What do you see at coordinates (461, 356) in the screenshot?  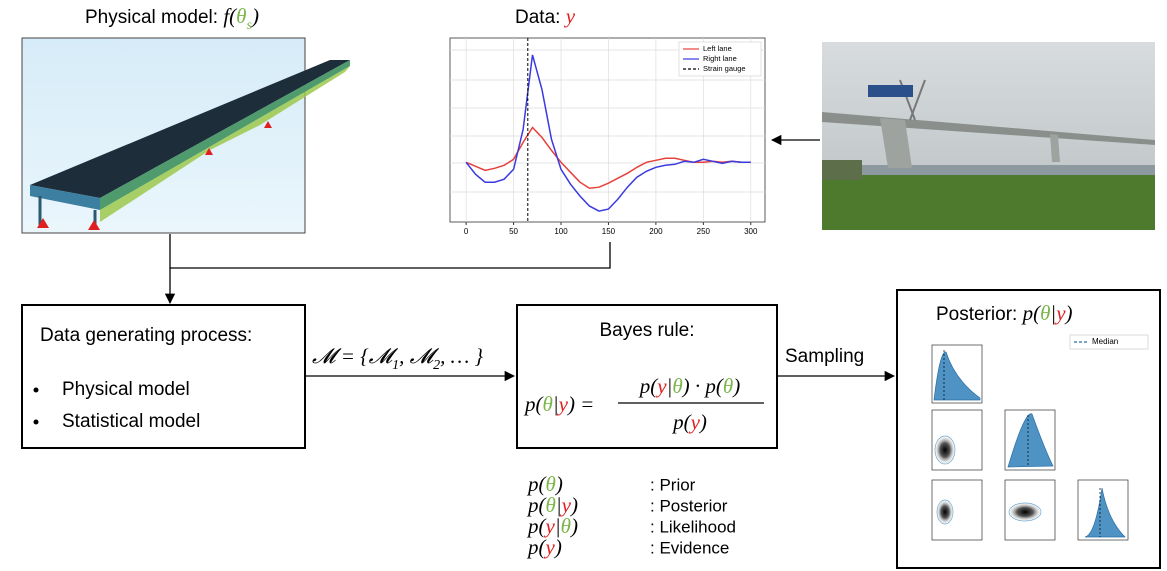 I see `formula-part: , … }` at bounding box center [461, 356].